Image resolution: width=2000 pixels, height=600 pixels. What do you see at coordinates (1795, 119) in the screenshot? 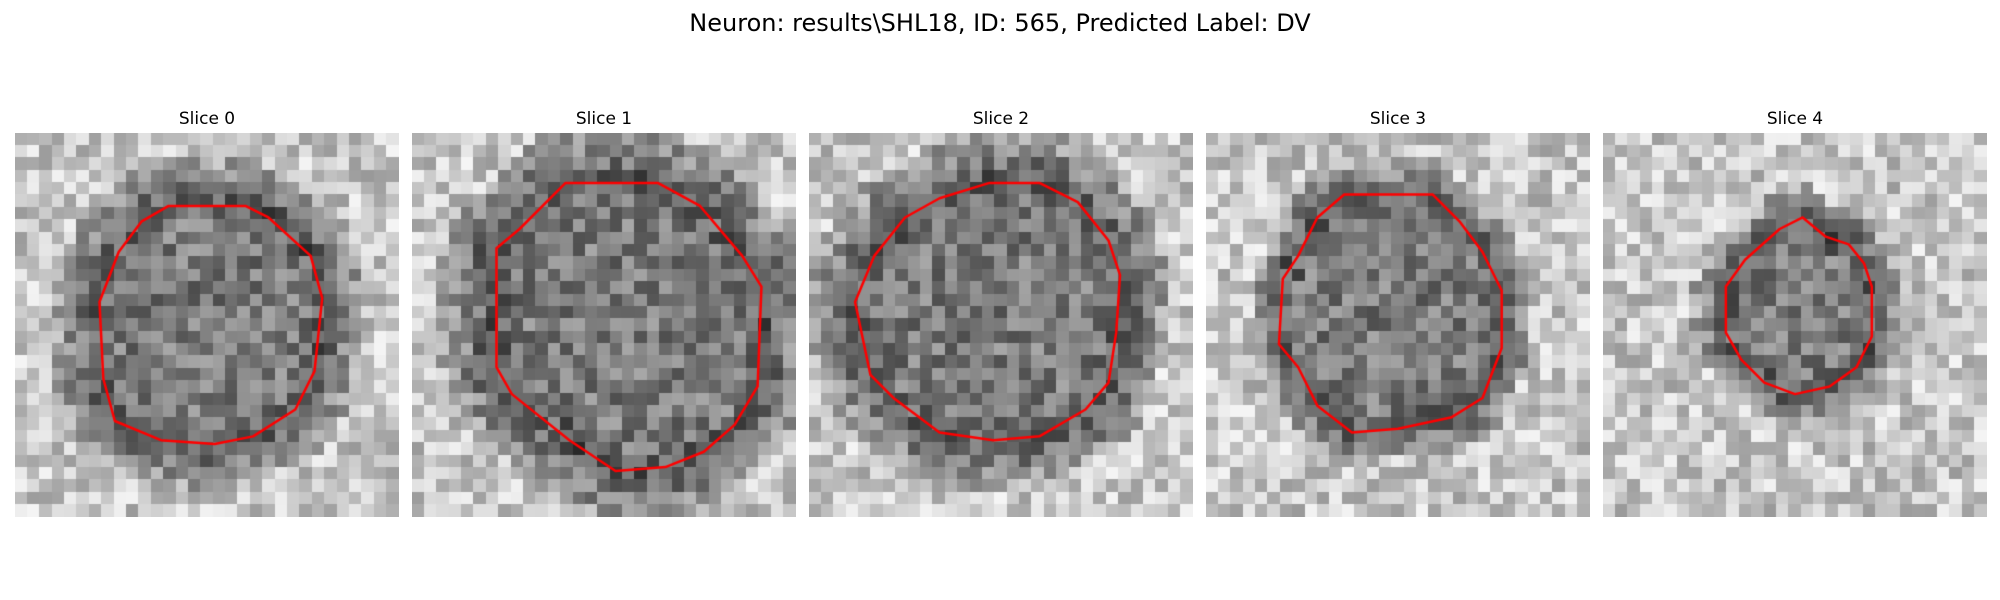
I see `slice-title-4: Slice 4` at bounding box center [1795, 119].